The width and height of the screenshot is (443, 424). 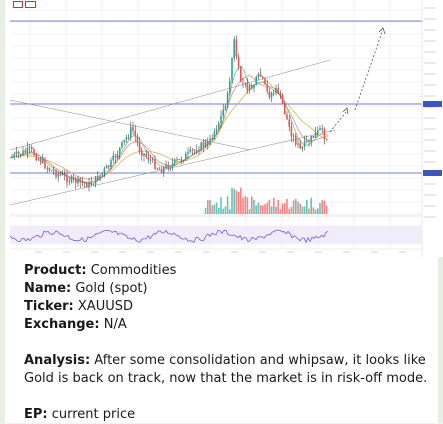 I want to click on chart-legend, so click(x=25, y=14).